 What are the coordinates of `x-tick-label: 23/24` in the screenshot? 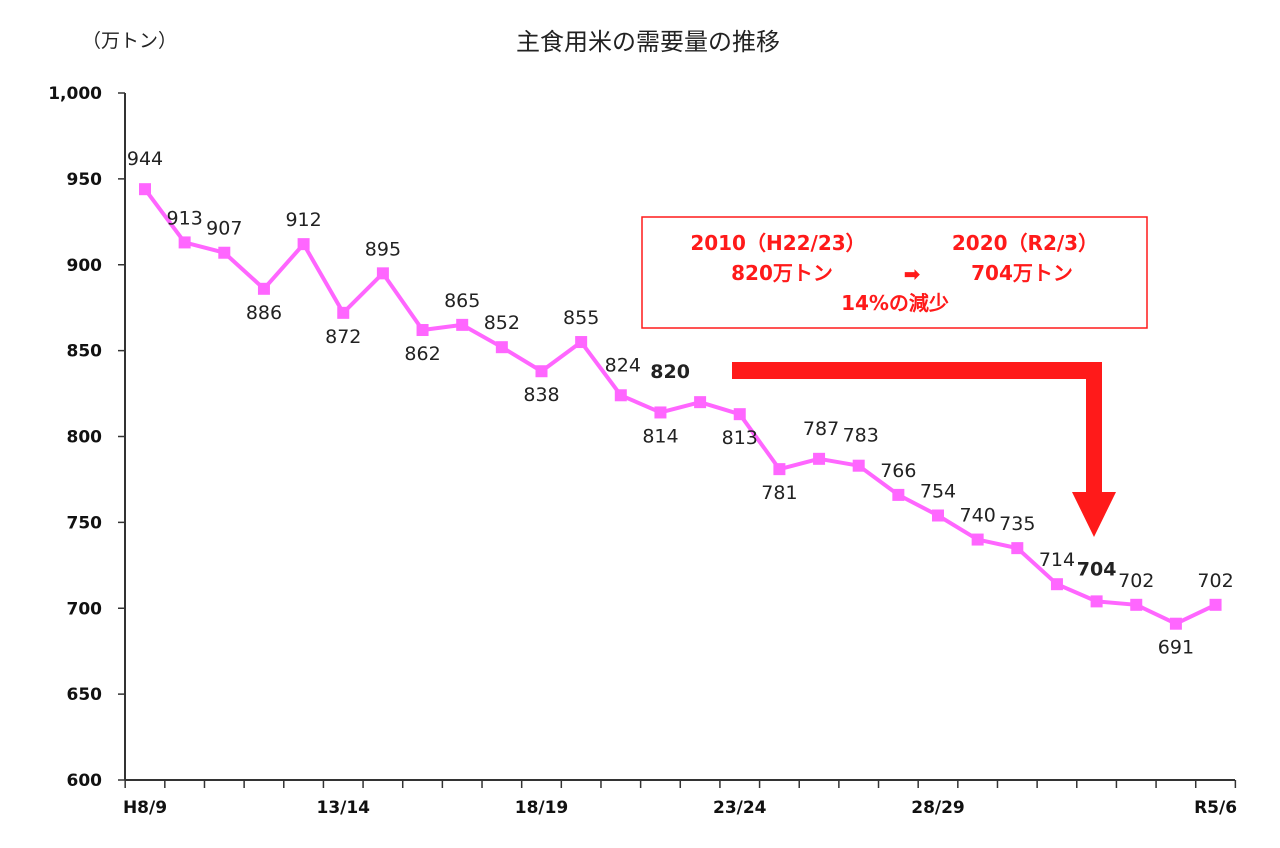 It's located at (740, 808).